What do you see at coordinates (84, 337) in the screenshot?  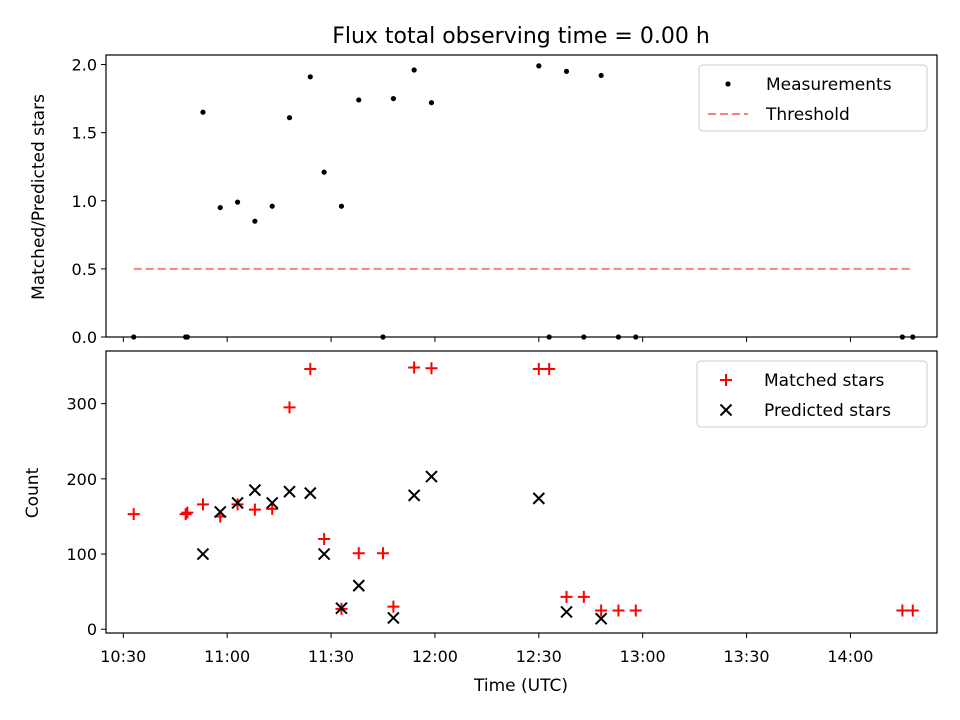 I see `y-tick-label: 0.0` at bounding box center [84, 337].